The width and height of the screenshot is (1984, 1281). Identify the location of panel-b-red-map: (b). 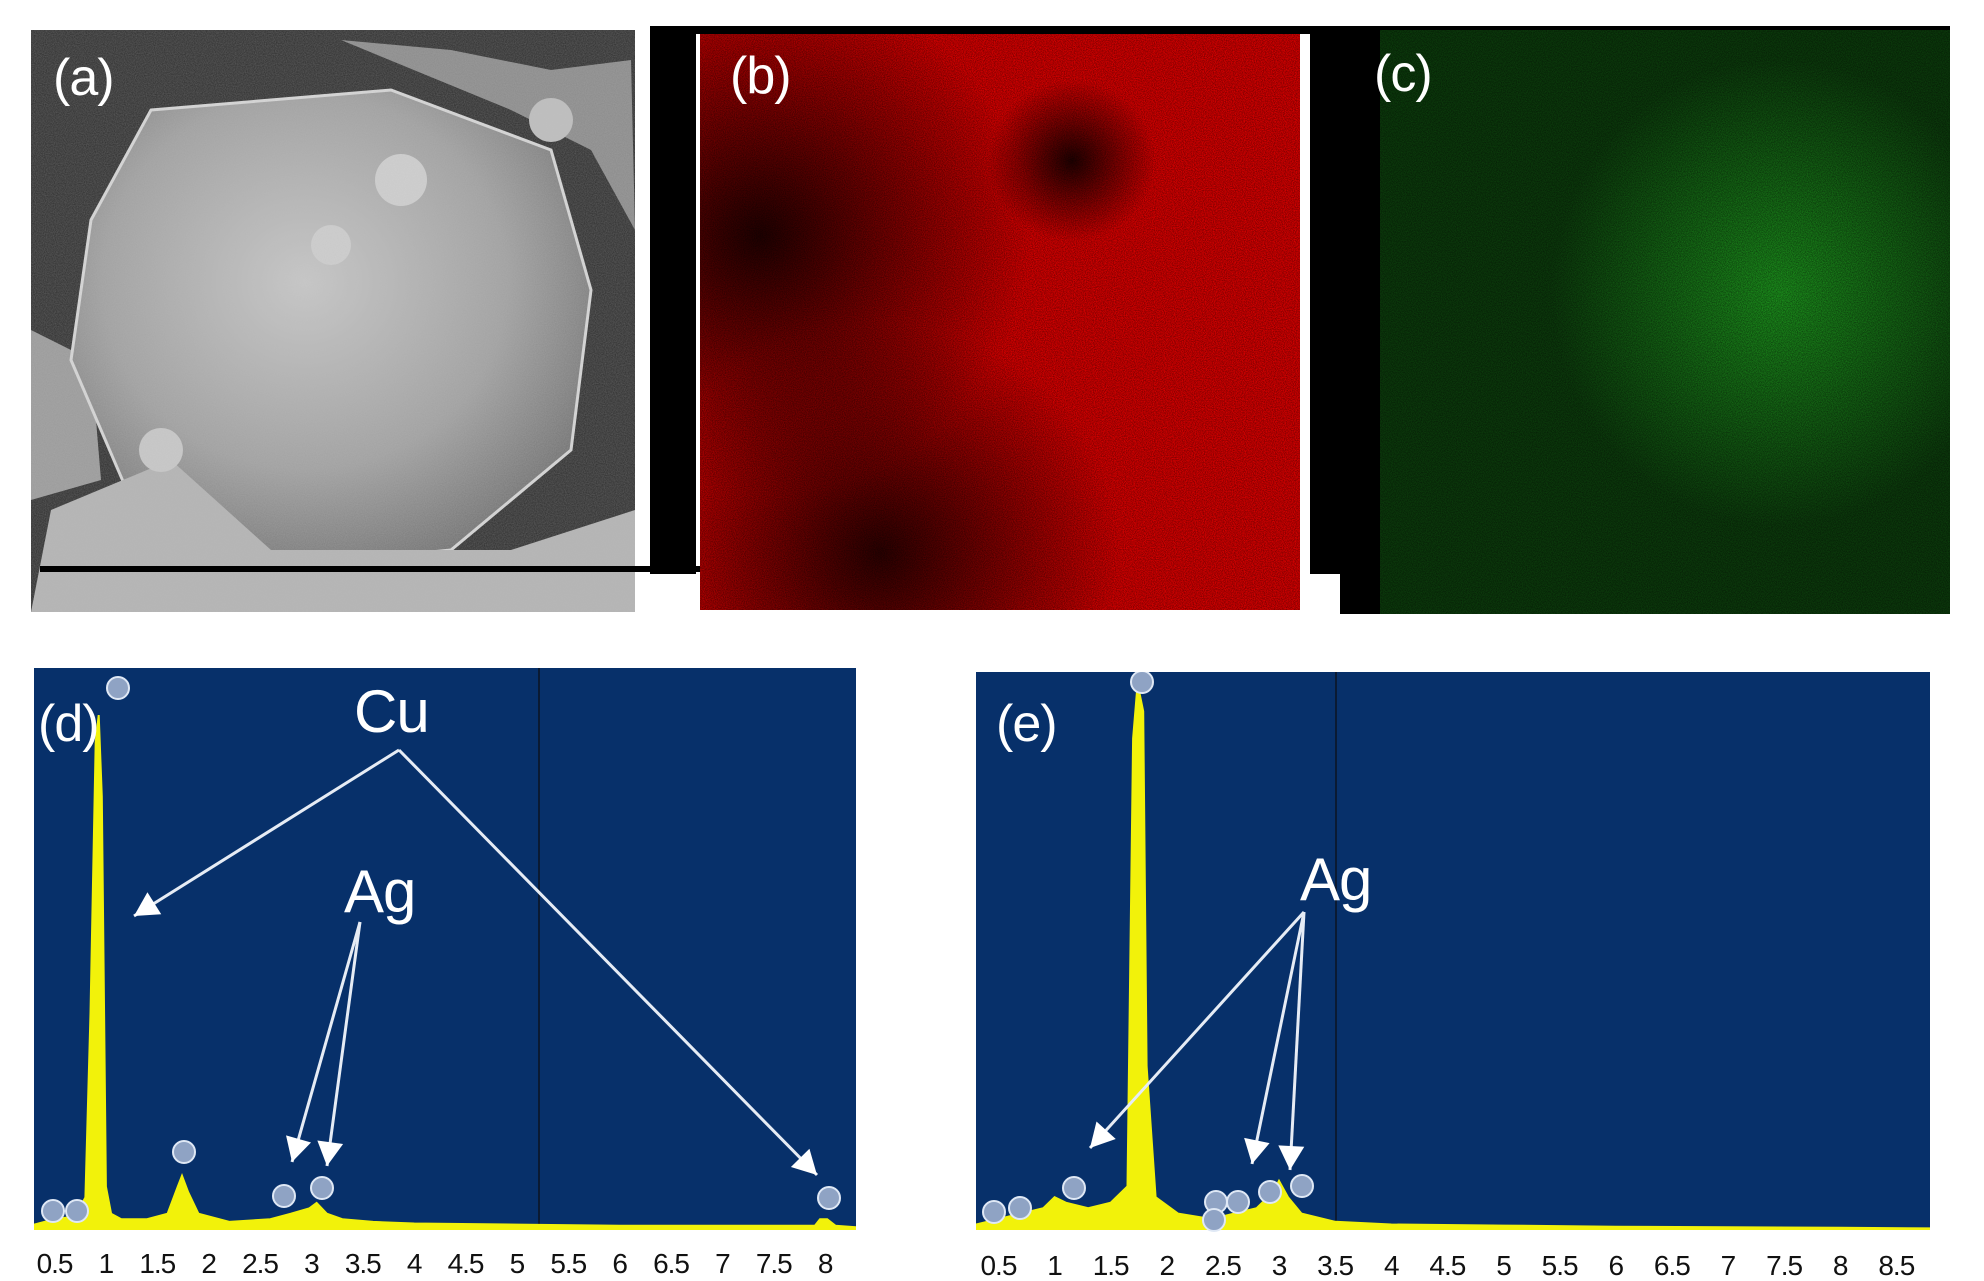
(1000, 322).